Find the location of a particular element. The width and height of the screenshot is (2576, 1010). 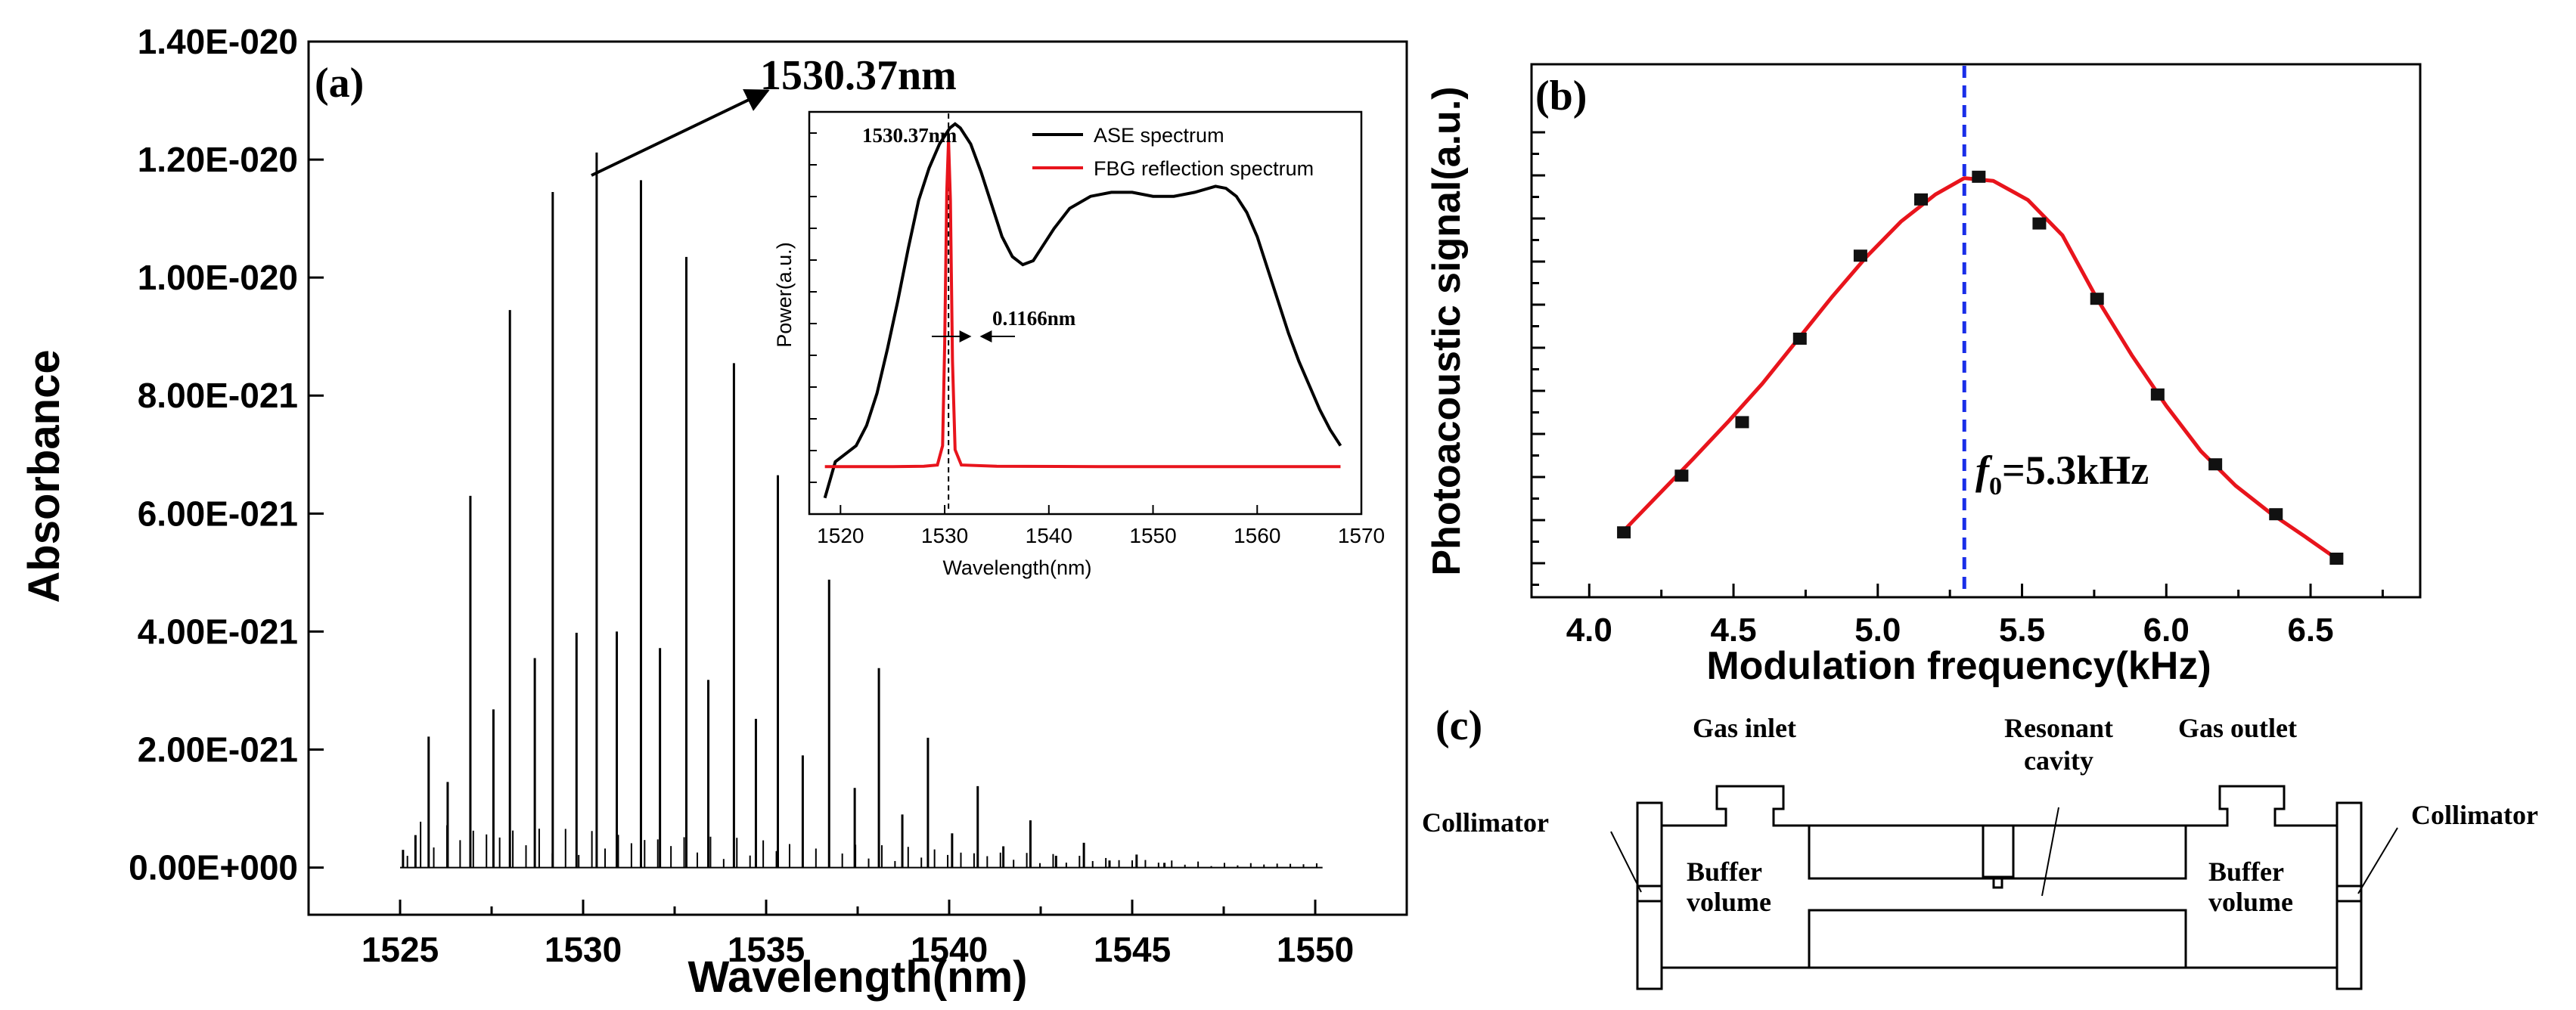

panel-a-x-tick-labels: 1525 1530 1535 1540 1545 1550 is located at coordinates (858, 950).